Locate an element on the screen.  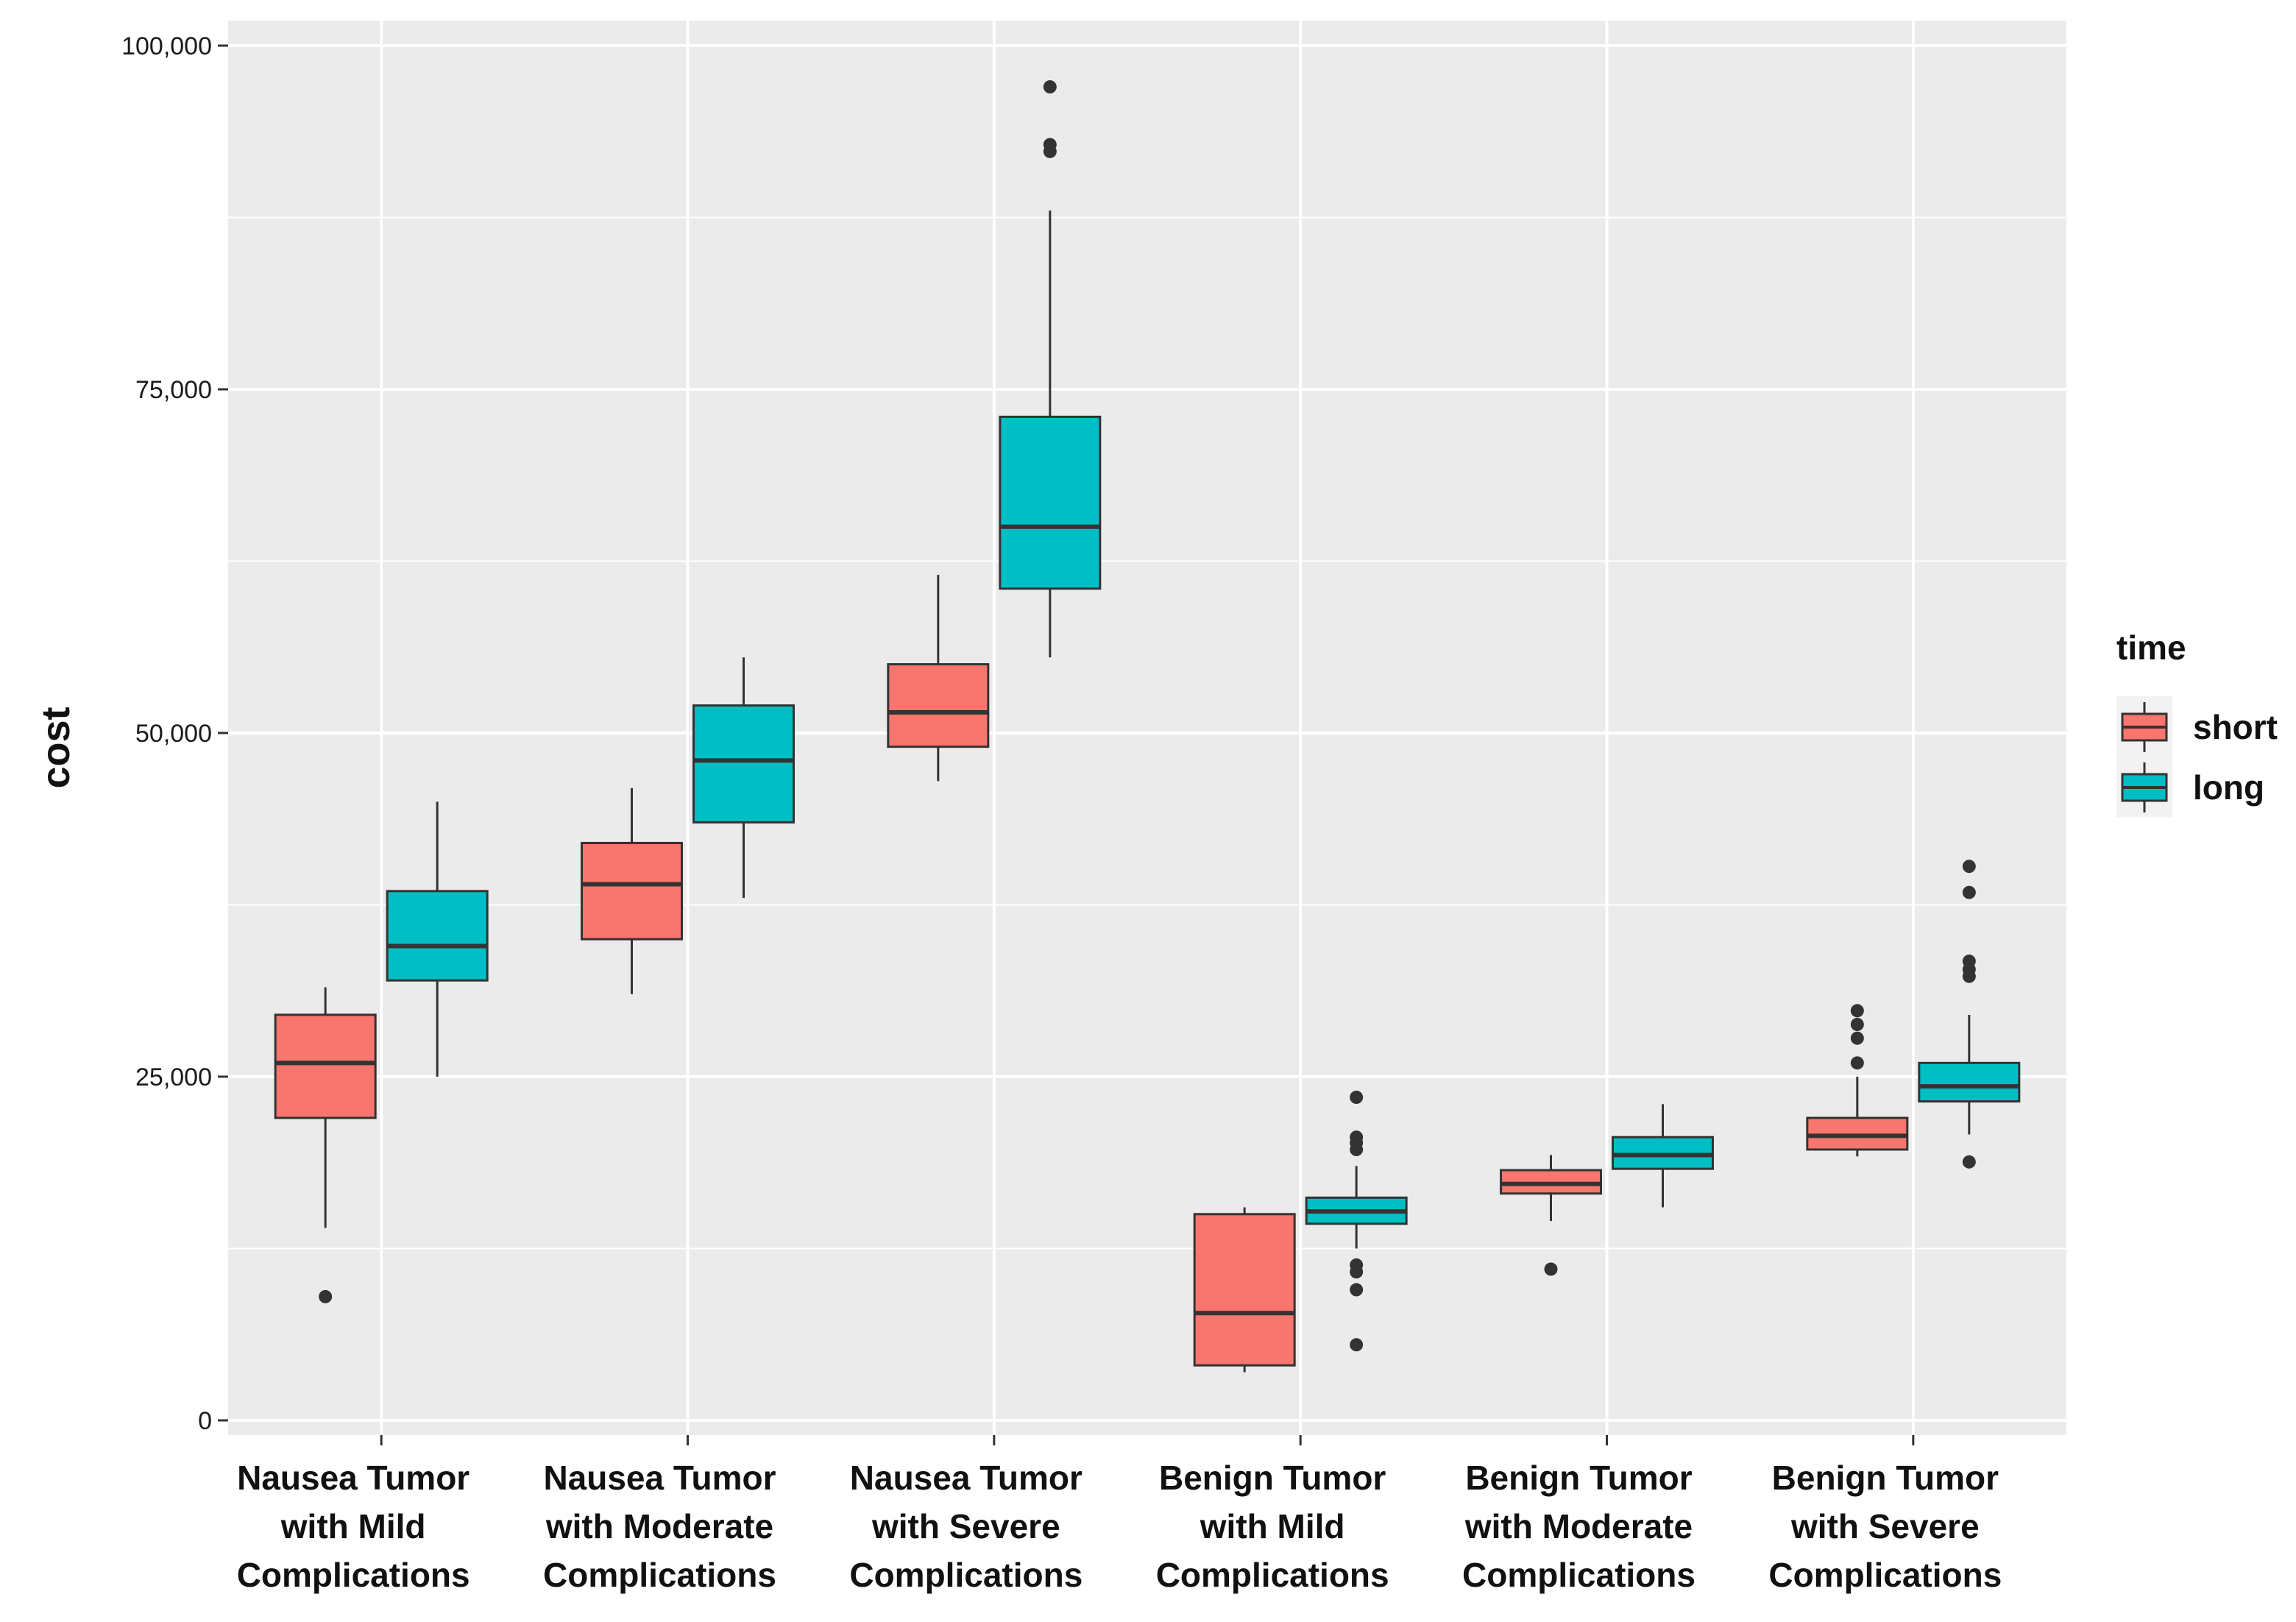
y-tick-label: 100,000 is located at coordinates (166, 46).